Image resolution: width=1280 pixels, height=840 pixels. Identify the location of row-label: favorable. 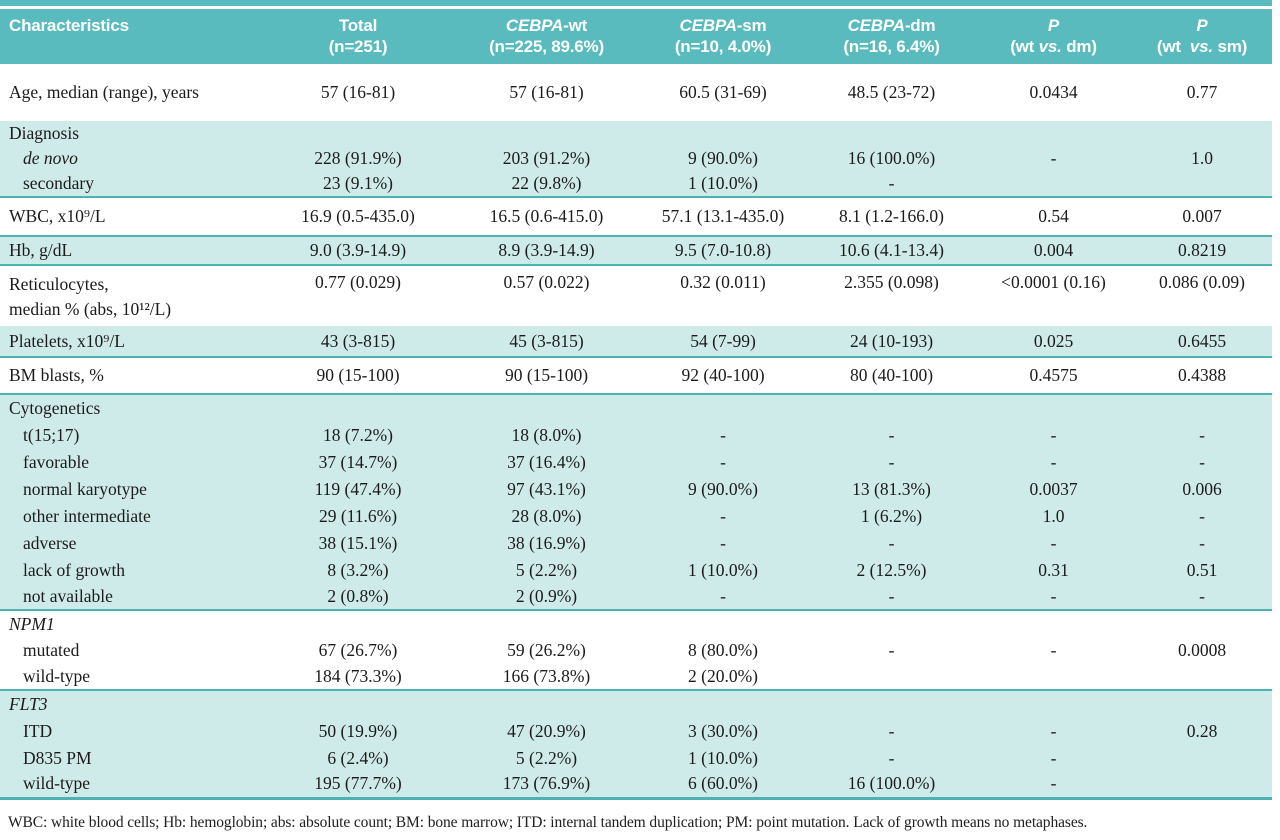
(130, 462).